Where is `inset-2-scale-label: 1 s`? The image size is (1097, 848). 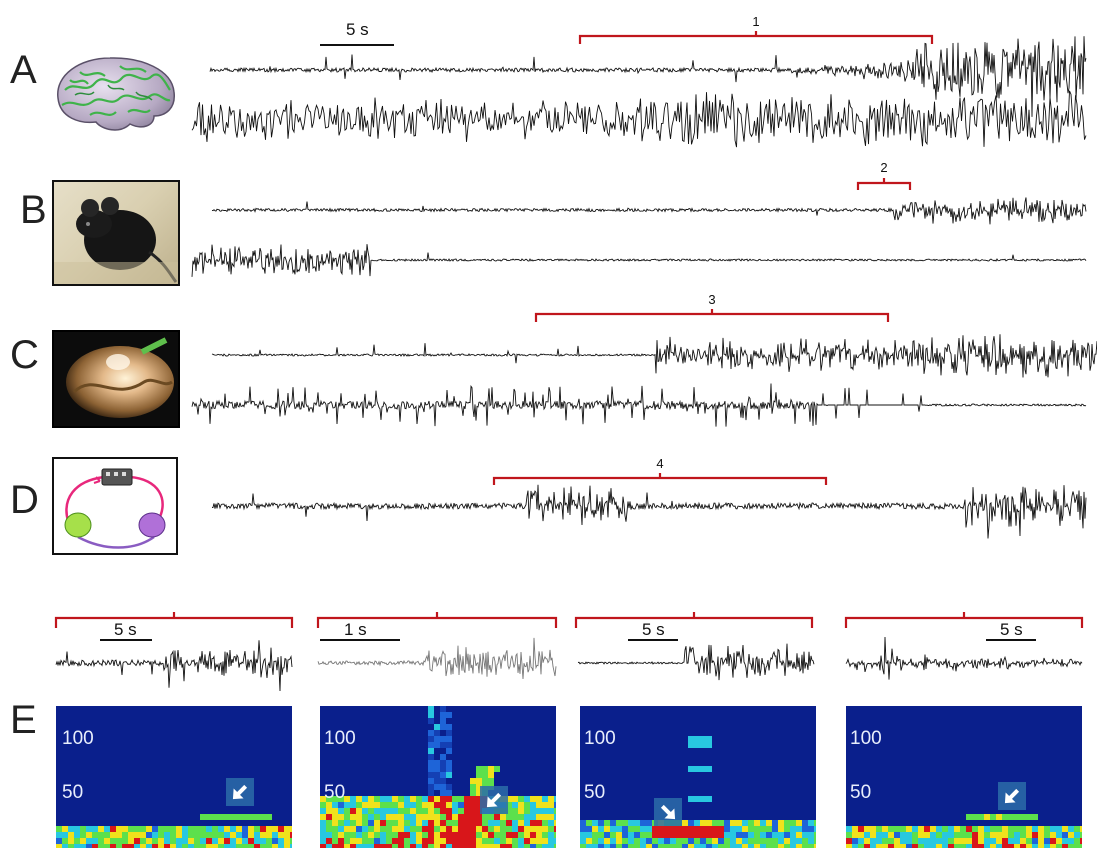 inset-2-scale-label: 1 s is located at coordinates (355, 629).